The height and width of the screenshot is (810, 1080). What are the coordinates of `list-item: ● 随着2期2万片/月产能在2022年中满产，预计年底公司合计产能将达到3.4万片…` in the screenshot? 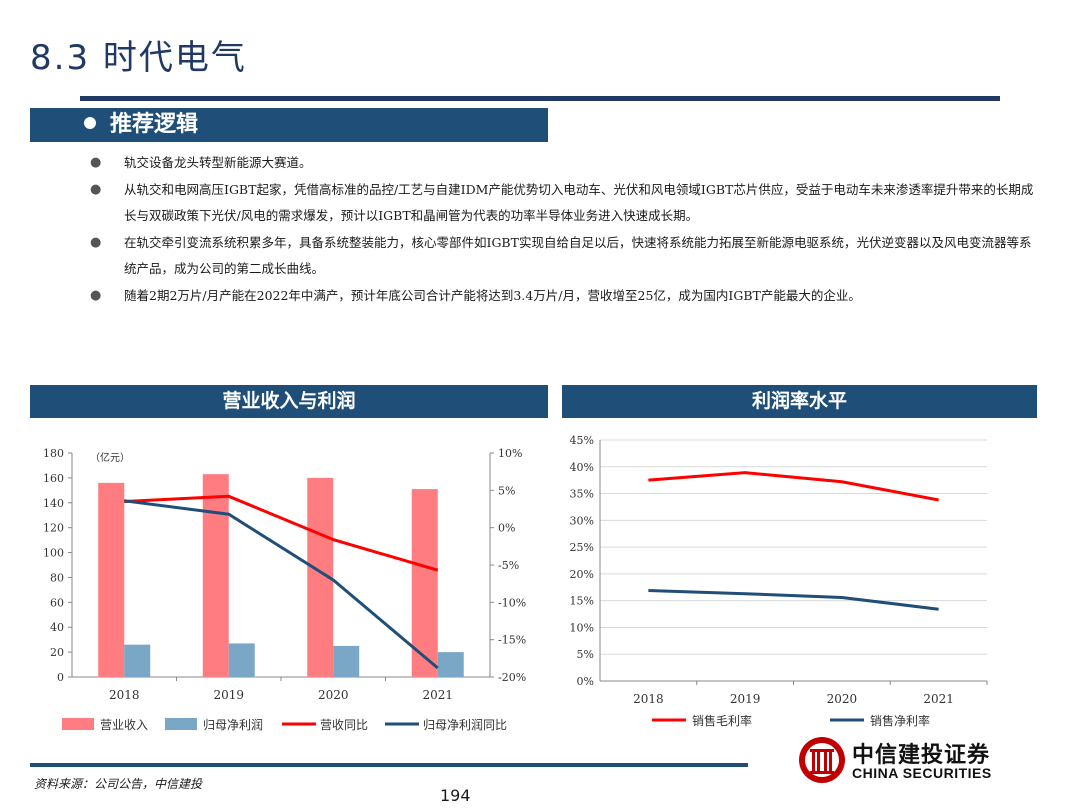 It's located at (561, 296).